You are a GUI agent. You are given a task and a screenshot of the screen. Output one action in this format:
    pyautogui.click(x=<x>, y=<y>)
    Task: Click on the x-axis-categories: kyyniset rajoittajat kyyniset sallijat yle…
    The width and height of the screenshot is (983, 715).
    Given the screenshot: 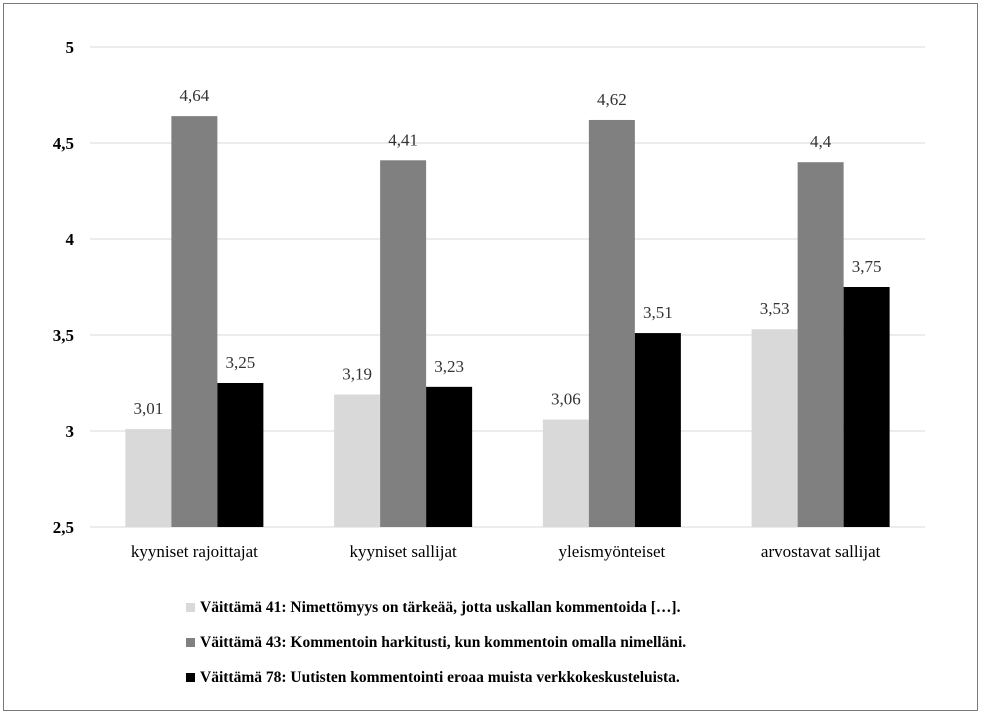 What is the action you would take?
    pyautogui.click(x=506, y=551)
    